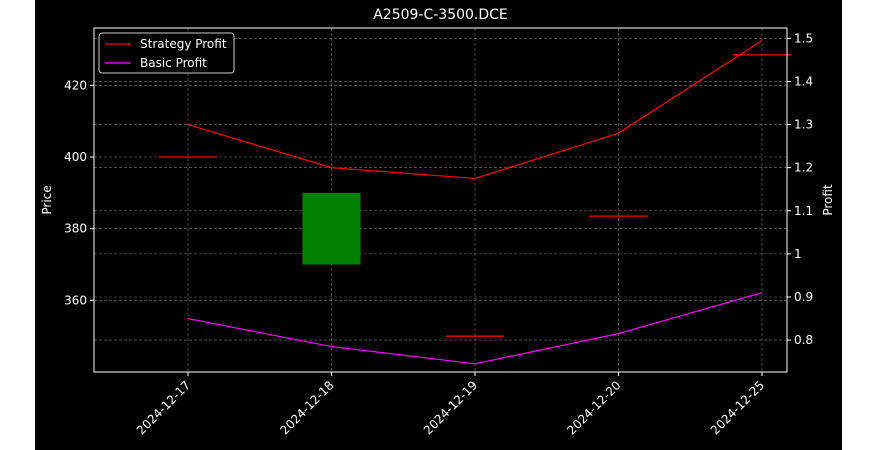 The width and height of the screenshot is (878, 450). I want to click on x-tick-label: 2024-12-25, so click(737, 407).